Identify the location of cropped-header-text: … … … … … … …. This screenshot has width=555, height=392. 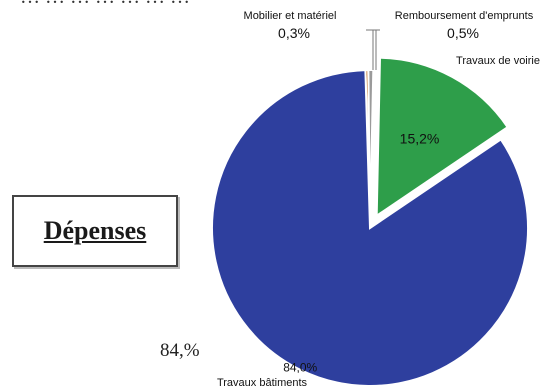
(105, 4).